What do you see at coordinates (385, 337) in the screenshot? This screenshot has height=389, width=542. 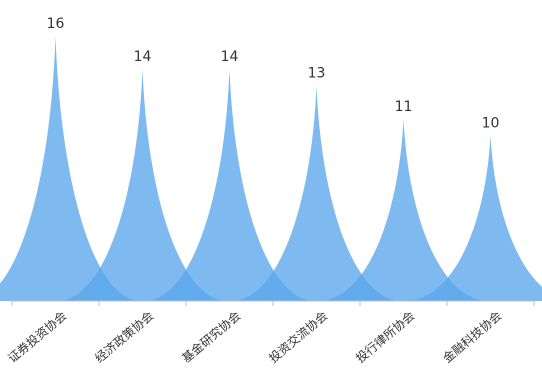 I see `x-tick-label-4: 投行律所协会` at bounding box center [385, 337].